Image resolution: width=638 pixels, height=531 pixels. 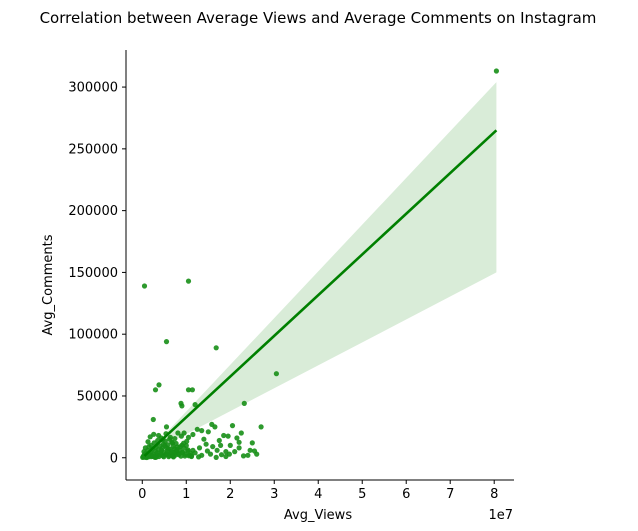 What do you see at coordinates (114, 458) in the screenshot?
I see `y-tick-label: 0` at bounding box center [114, 458].